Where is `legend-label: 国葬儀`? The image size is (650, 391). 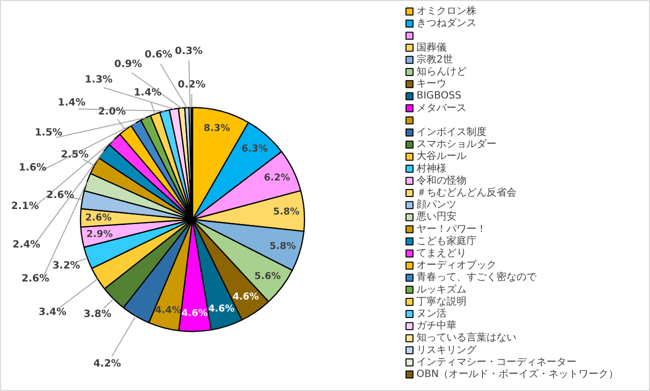
legend-label: 国葬儀 is located at coordinates (431, 47).